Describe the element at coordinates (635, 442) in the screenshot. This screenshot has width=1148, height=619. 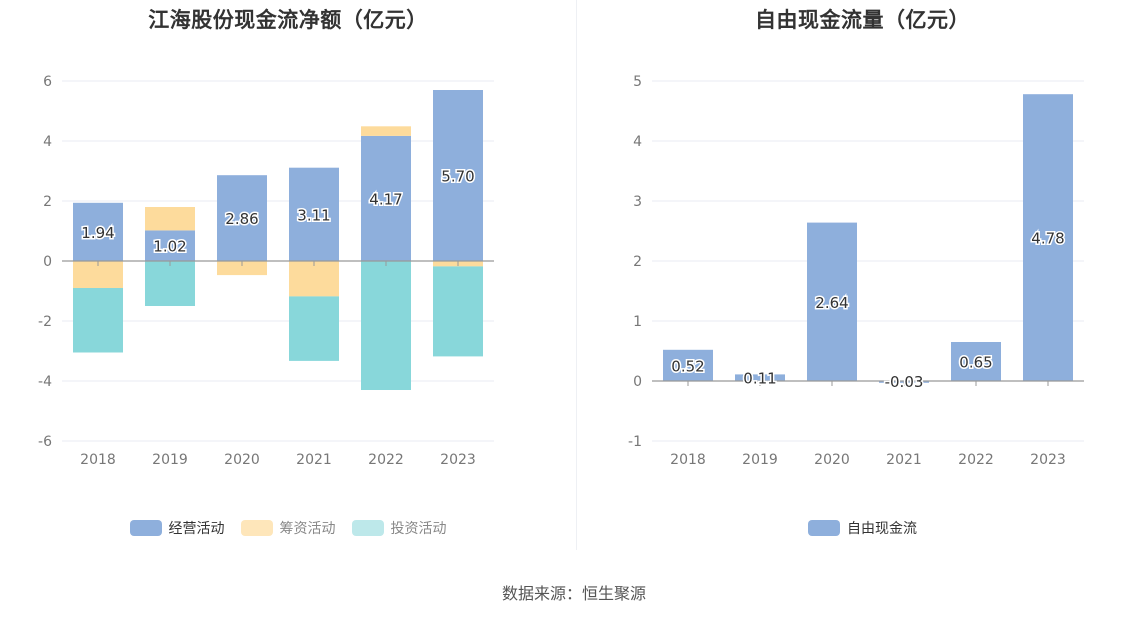
I see `y-tick-label: -1` at that location.